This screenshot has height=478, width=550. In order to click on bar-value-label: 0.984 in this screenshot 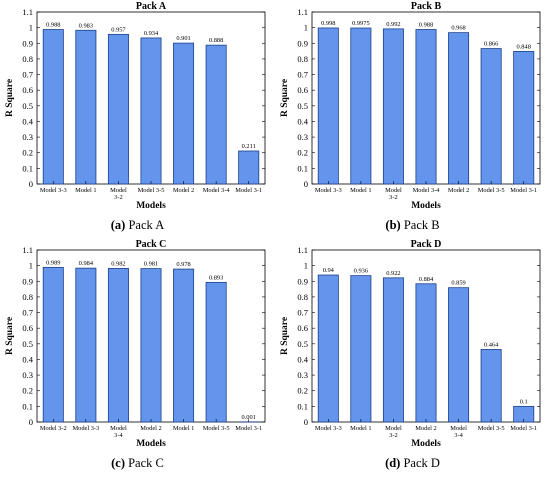, I will do `click(86, 263)`.